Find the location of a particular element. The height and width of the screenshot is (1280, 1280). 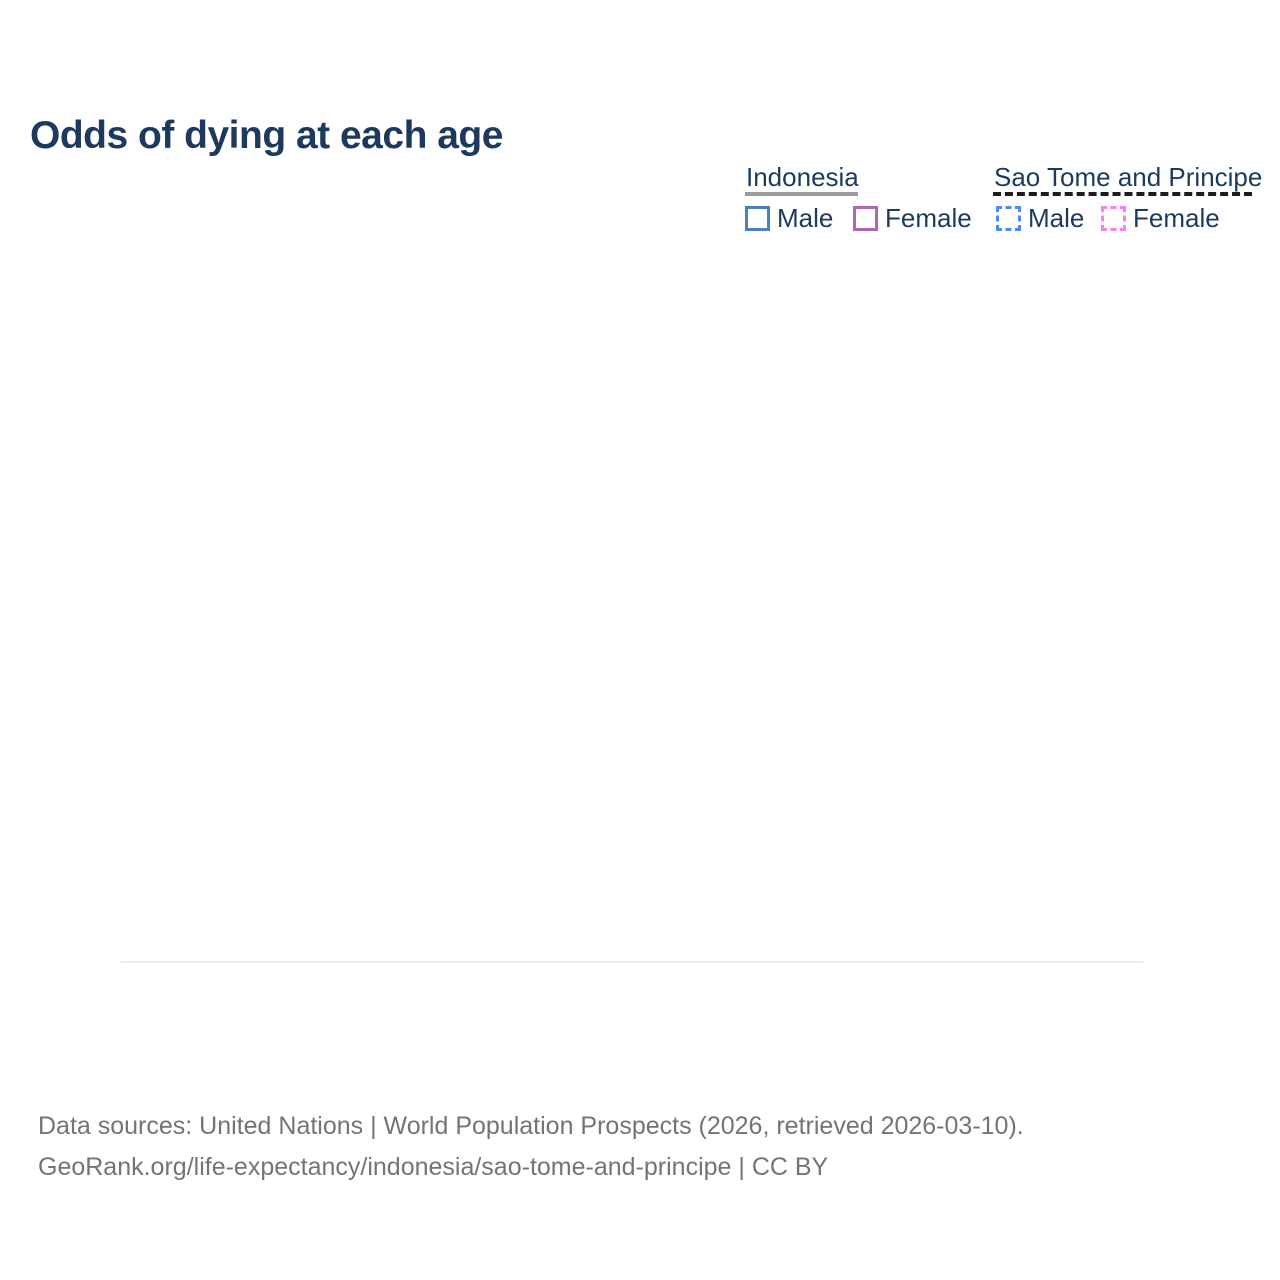

indonesia-combined-line-swatch is located at coordinates (801, 194).